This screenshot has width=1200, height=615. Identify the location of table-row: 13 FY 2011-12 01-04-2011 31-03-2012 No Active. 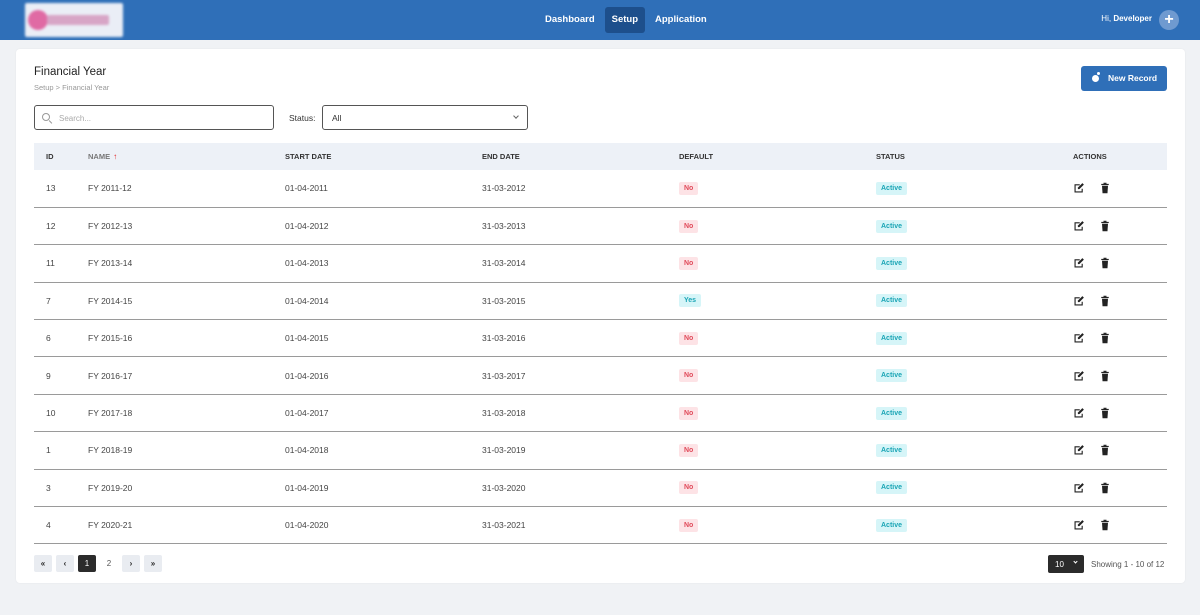
(600, 189).